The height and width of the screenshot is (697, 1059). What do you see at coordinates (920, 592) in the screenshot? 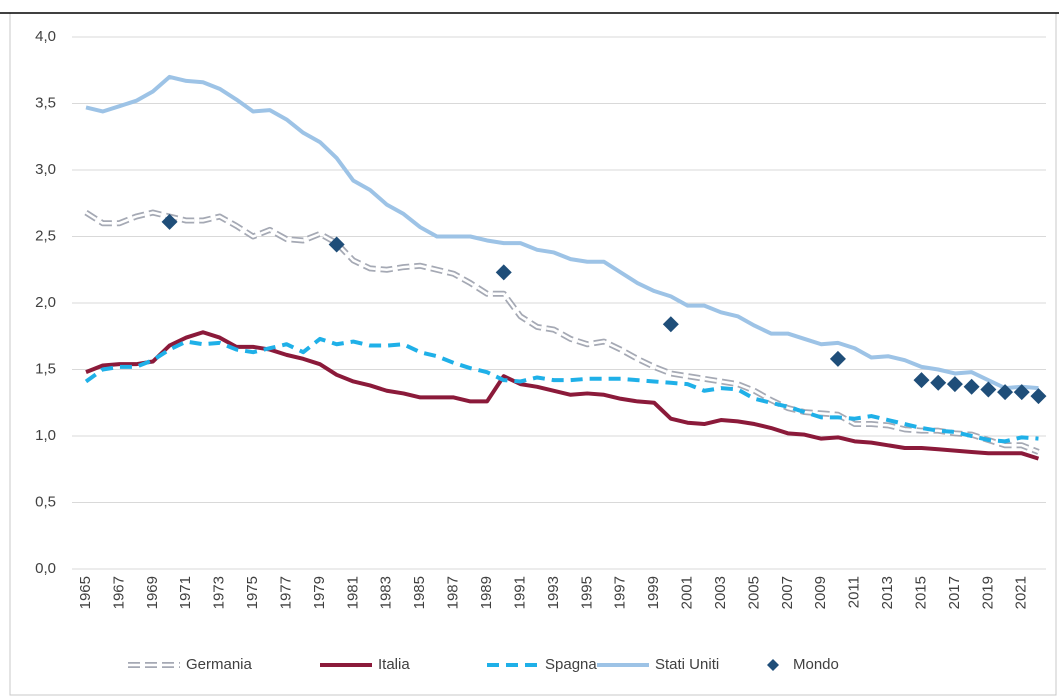
I see `x-tick-label: 2015` at bounding box center [920, 592].